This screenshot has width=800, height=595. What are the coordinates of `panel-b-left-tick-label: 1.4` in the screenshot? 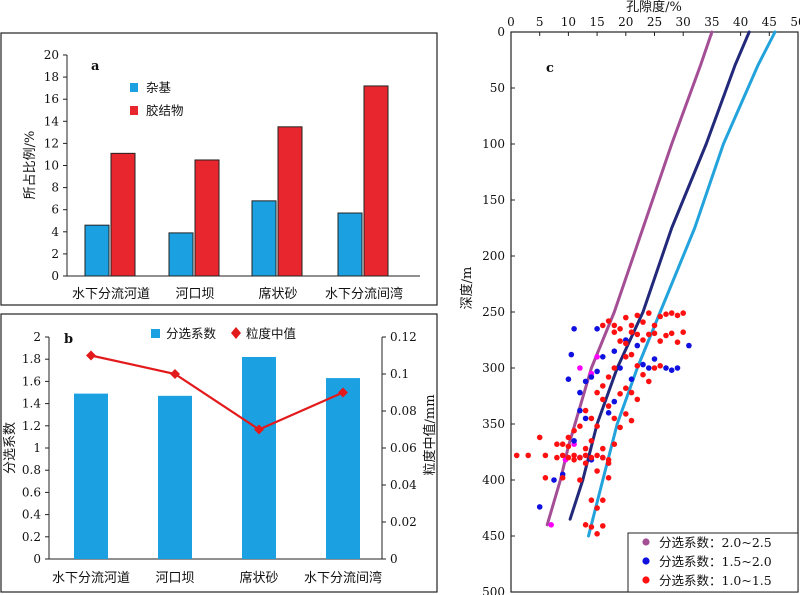 It's located at (31, 404).